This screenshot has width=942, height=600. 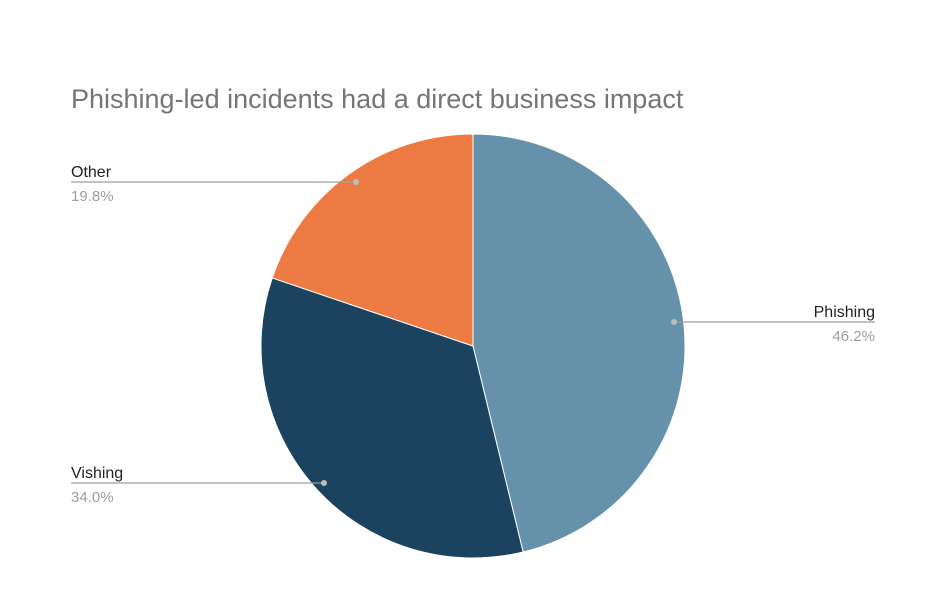 What do you see at coordinates (853, 336) in the screenshot?
I see `slice-value-phishing: 46.2%` at bounding box center [853, 336].